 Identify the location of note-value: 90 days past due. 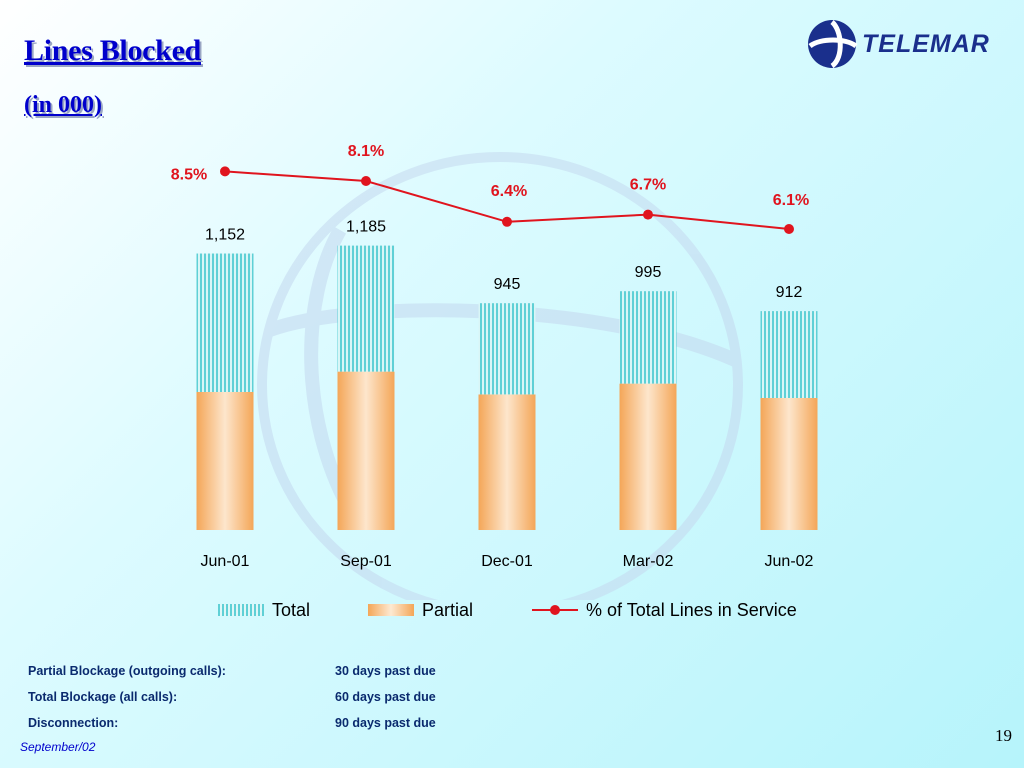
(385, 723).